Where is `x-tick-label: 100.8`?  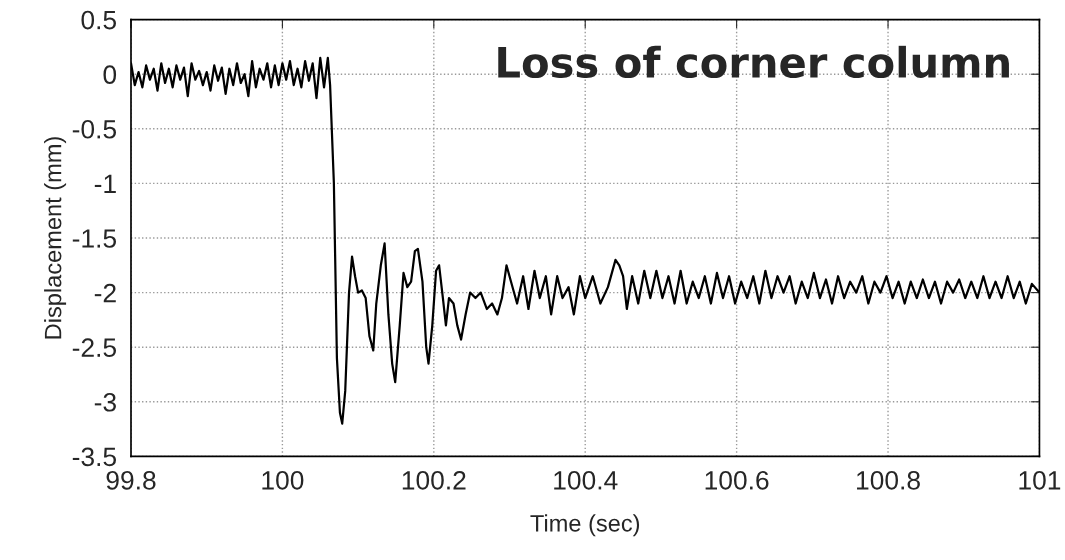
x-tick-label: 100.8 is located at coordinates (888, 480).